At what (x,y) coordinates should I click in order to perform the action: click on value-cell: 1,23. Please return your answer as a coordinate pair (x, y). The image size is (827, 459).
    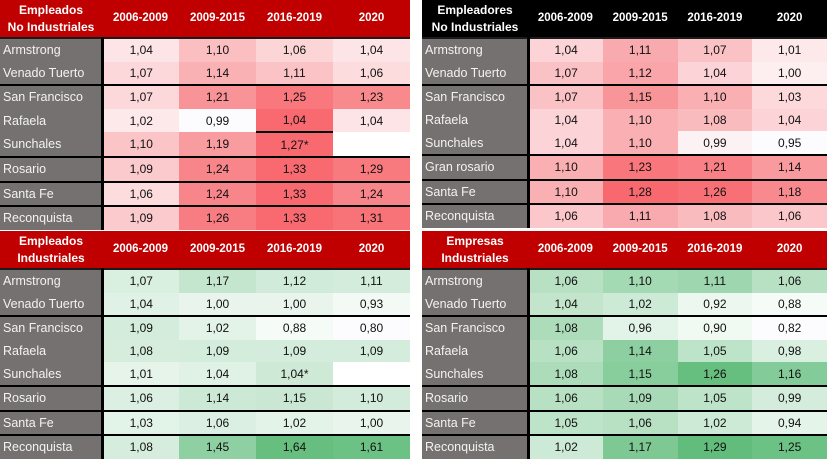
    Looking at the image, I should click on (640, 166).